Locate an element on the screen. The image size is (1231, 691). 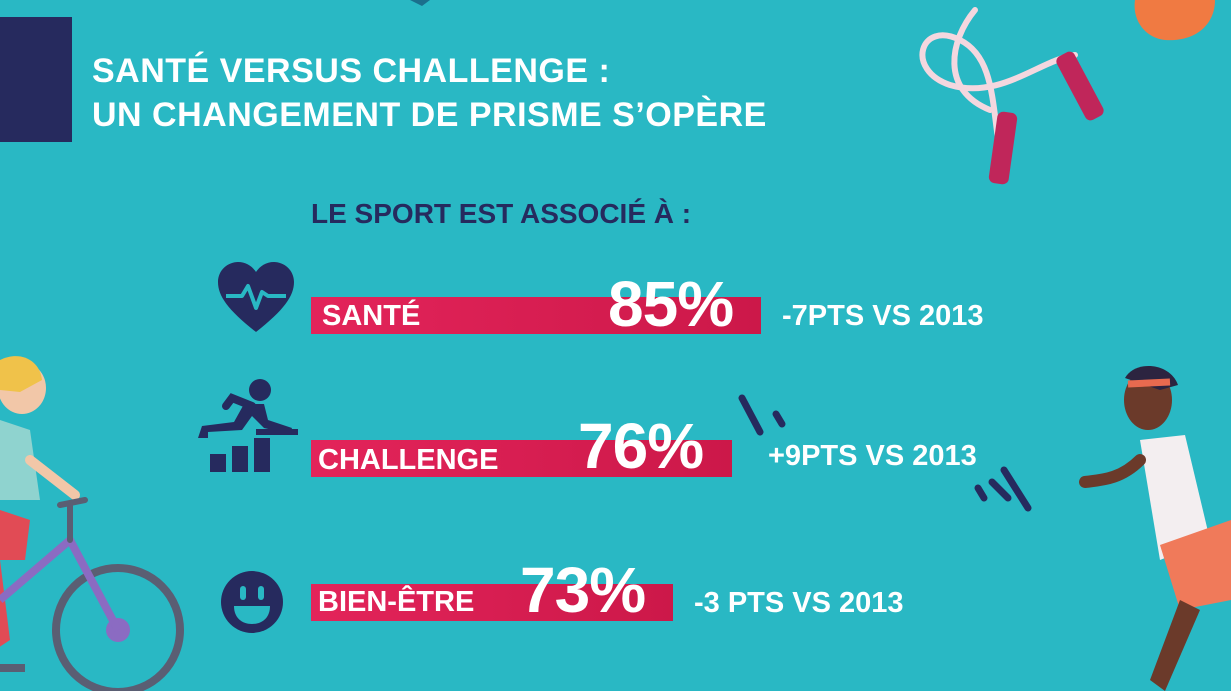
runner-icon is located at coordinates (1155, 528).